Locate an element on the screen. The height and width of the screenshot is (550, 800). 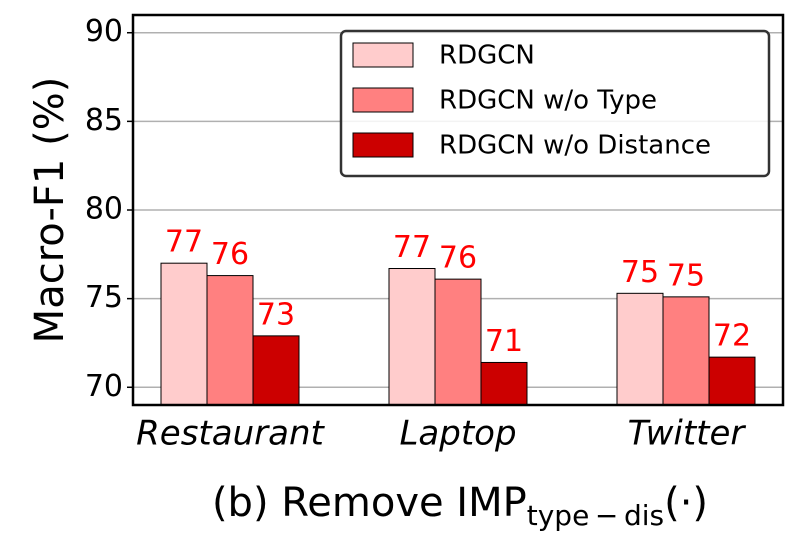
legend-box is located at coordinates (555, 103).